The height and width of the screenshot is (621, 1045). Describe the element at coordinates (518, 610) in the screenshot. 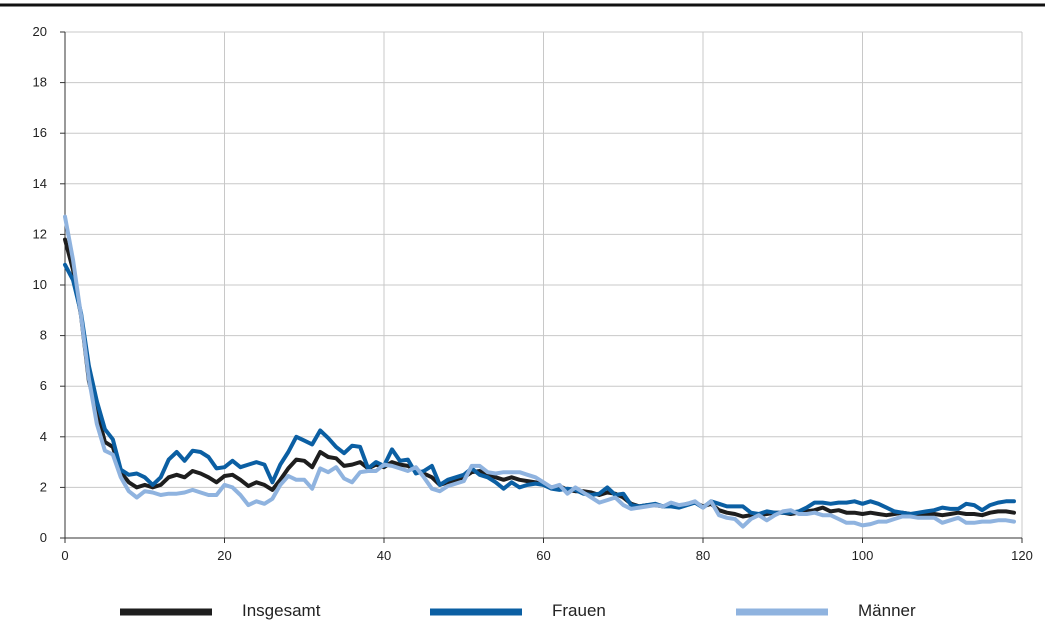

I see `legend: Insgesamt Frauen Männer` at that location.